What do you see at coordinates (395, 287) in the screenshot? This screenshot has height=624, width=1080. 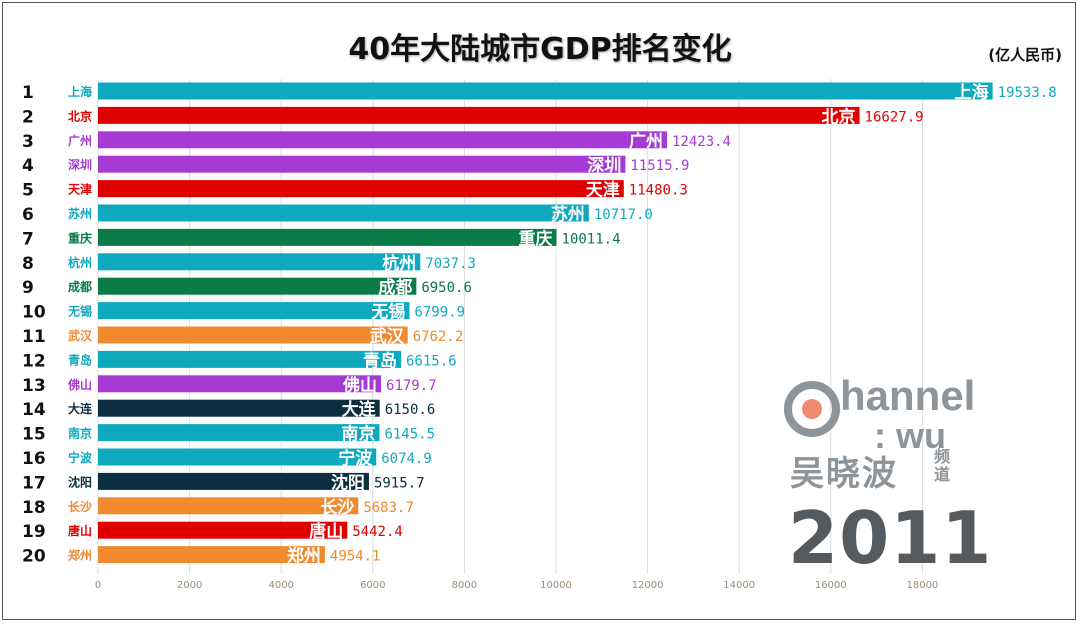 I see `bar-city-label: 成都` at bounding box center [395, 287].